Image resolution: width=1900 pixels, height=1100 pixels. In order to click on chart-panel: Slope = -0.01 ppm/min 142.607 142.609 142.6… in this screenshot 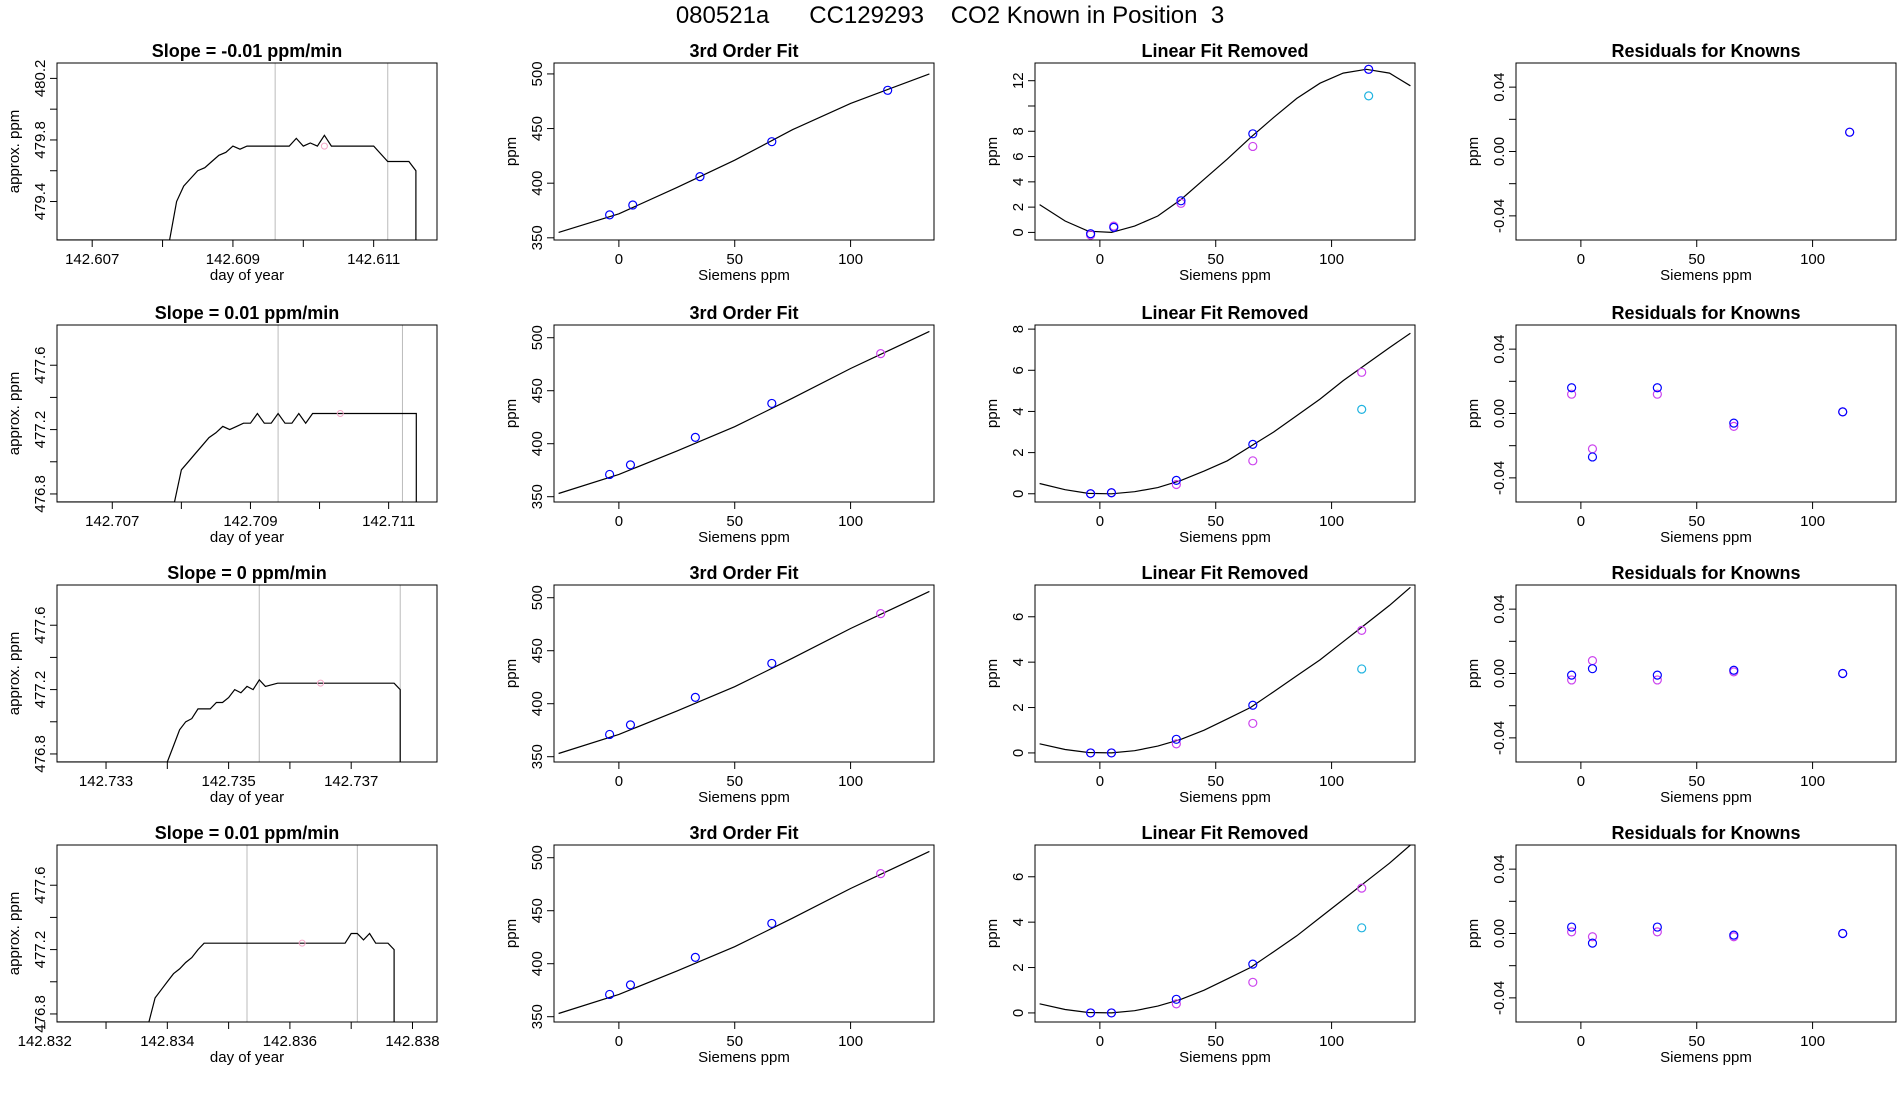, I will do `click(222, 162)`.